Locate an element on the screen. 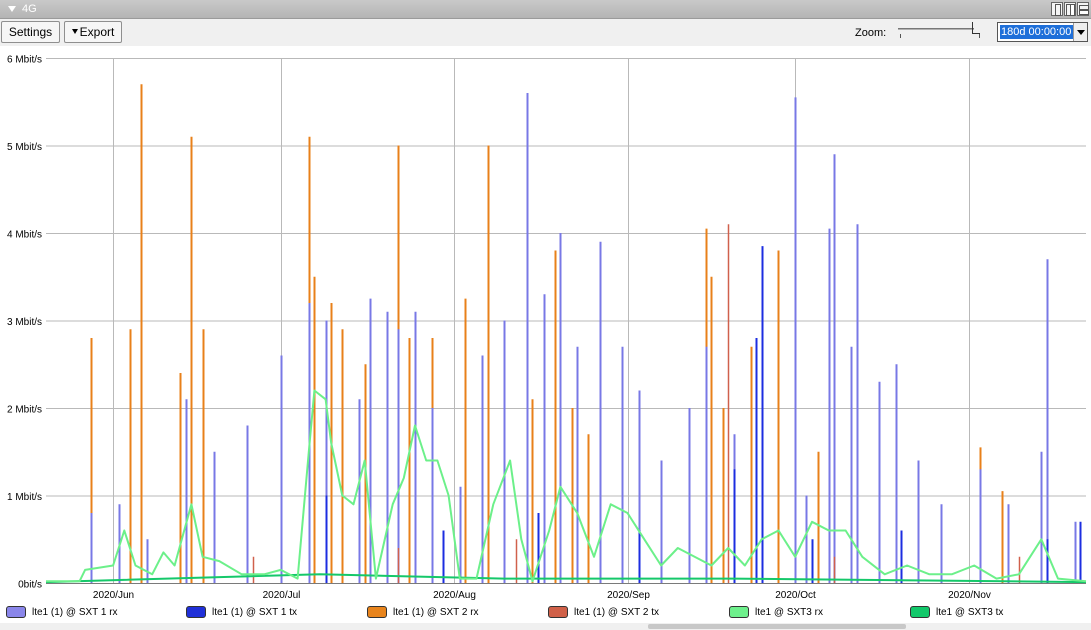  settings-button: Settings is located at coordinates (30, 32).